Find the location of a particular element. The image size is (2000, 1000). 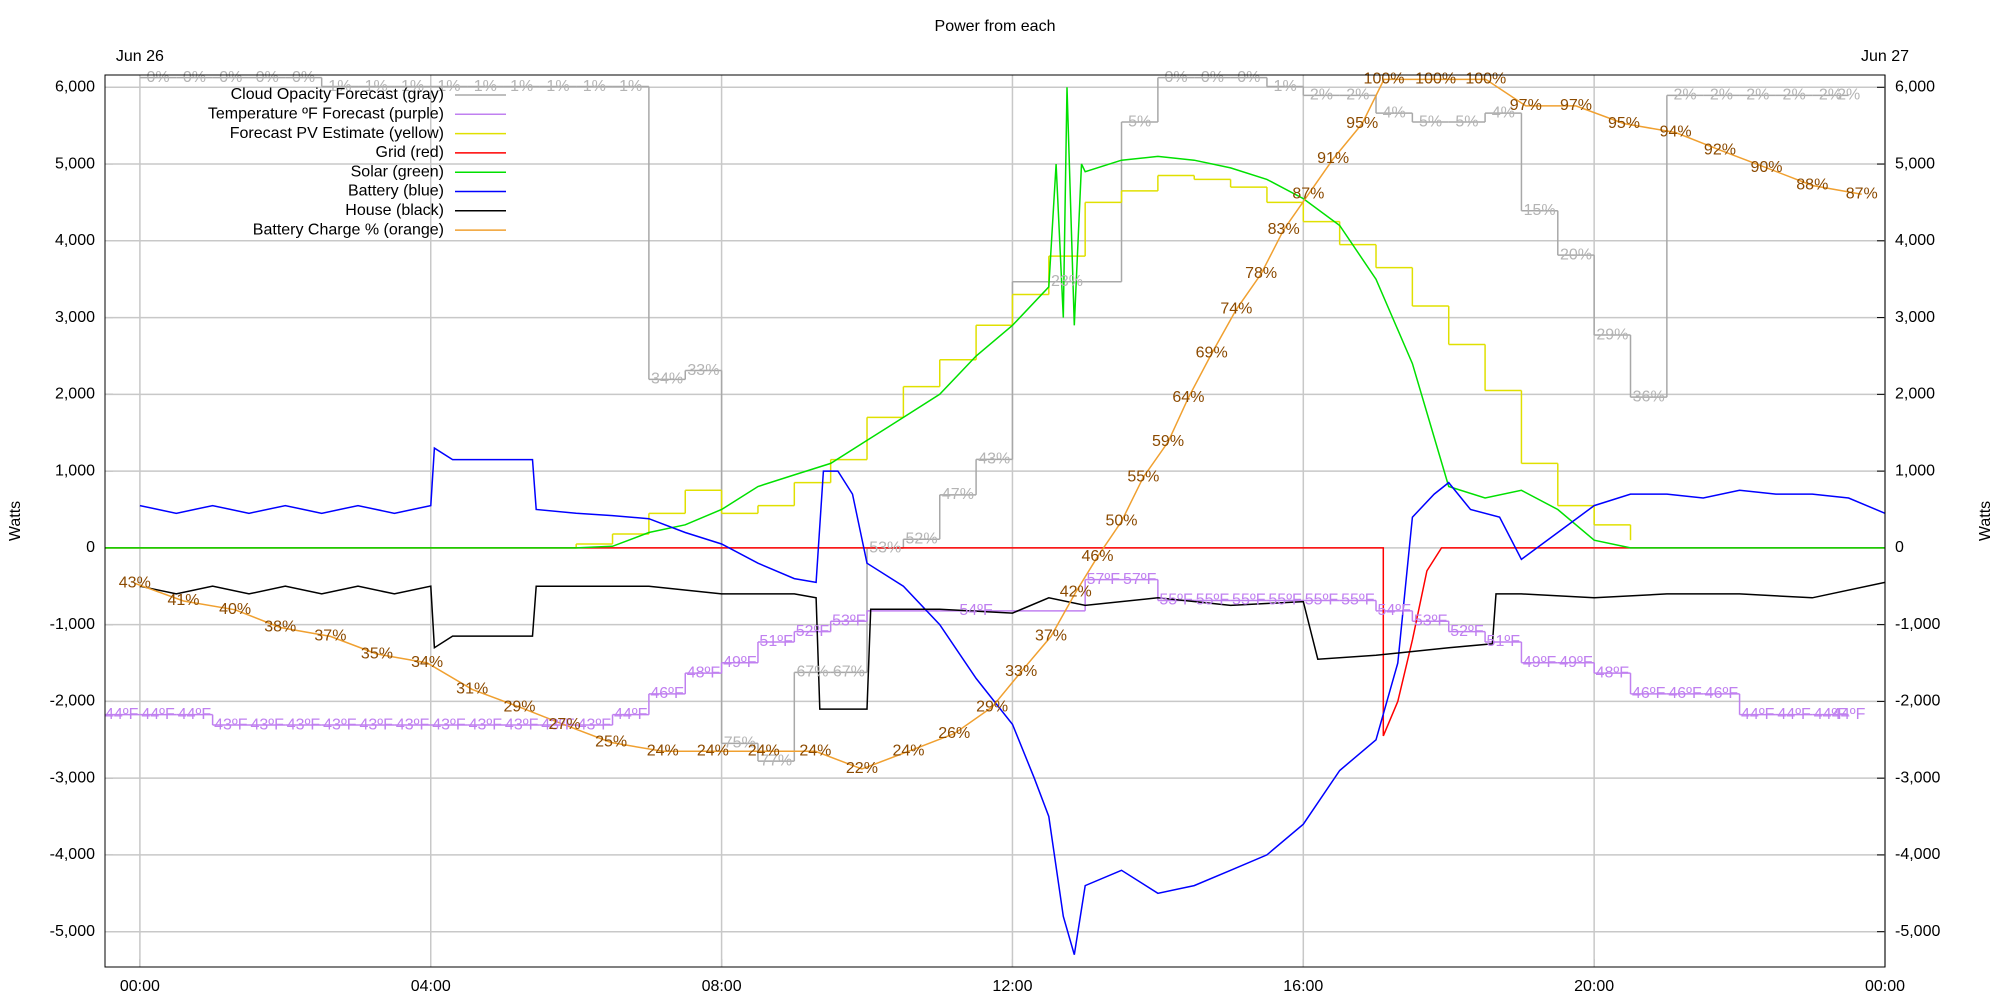

data-label: 69% is located at coordinates (1212, 353).